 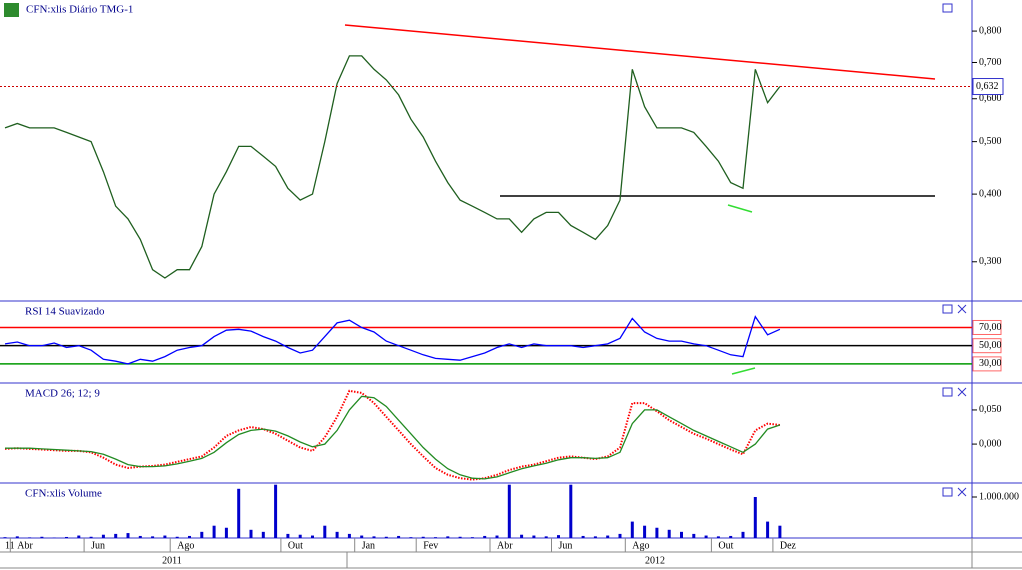 What do you see at coordinates (990, 30) in the screenshot?
I see `y-tick-label: 0,800` at bounding box center [990, 30].